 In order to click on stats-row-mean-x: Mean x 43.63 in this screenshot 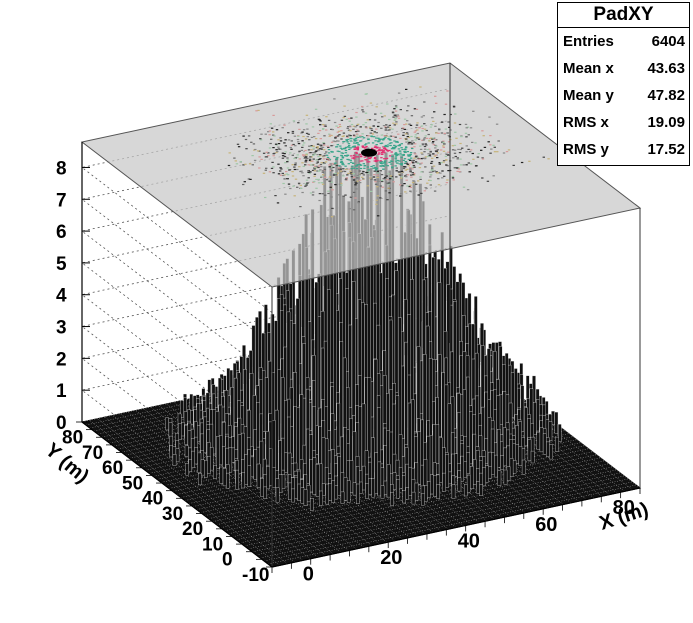, I will do `click(623, 68)`.